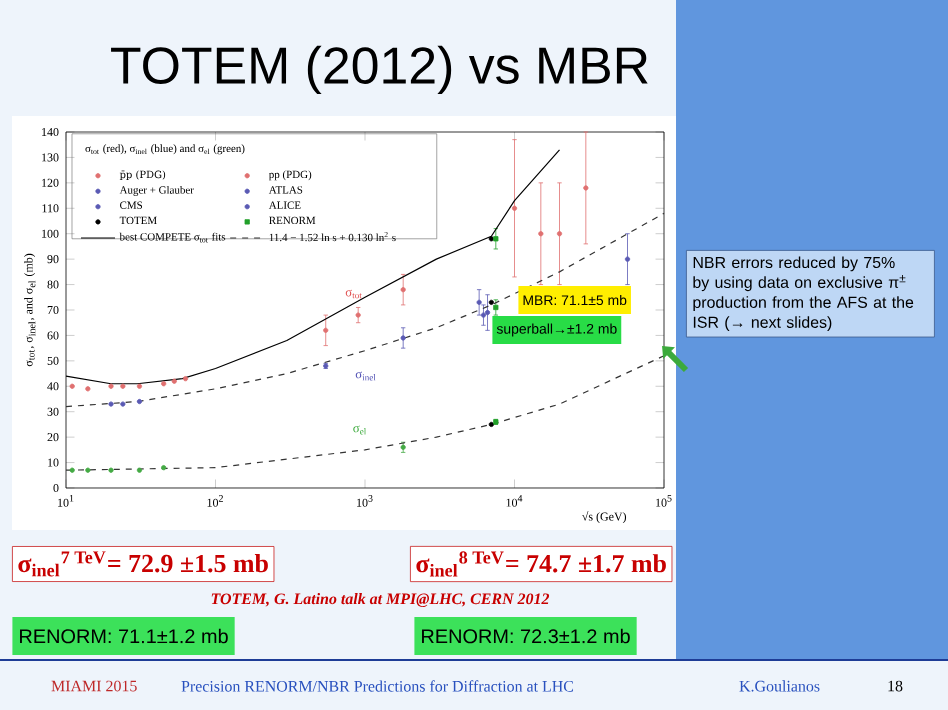 The image size is (948, 710). What do you see at coordinates (541, 564) in the screenshot?
I see `text: σ$_{inel}$$^{8 TeV}$= 74.7 ±1.7 mb` at bounding box center [541, 564].